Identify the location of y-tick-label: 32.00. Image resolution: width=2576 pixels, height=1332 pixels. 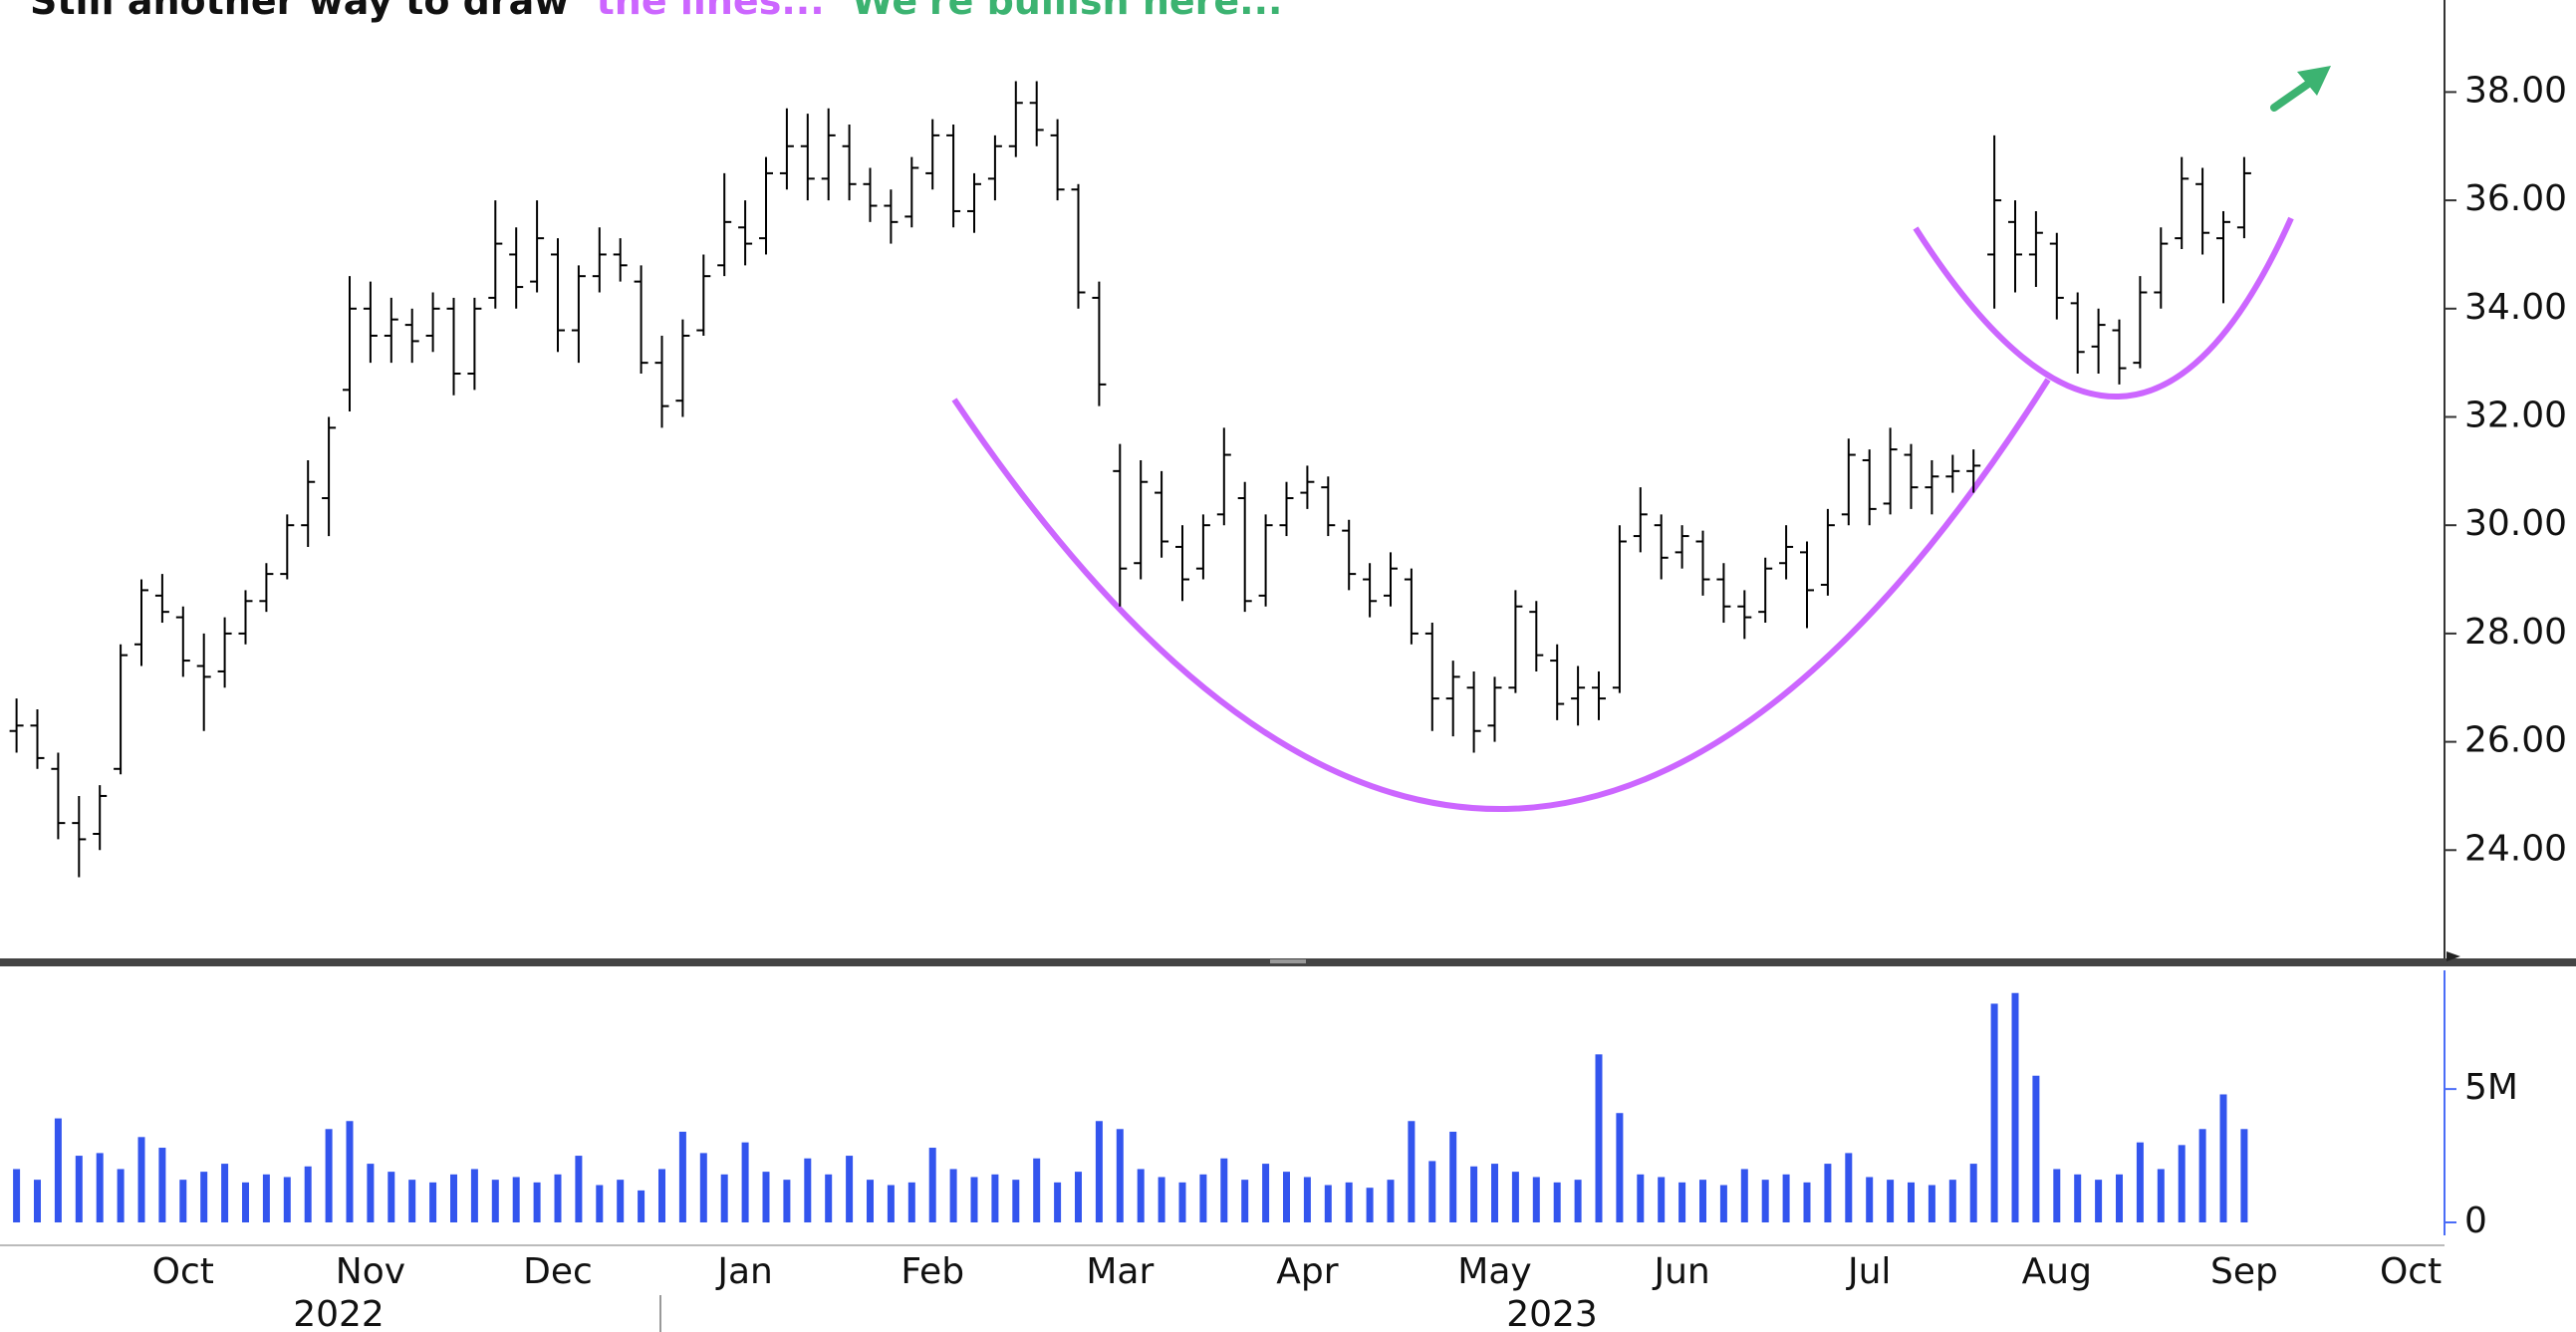
(2515, 415).